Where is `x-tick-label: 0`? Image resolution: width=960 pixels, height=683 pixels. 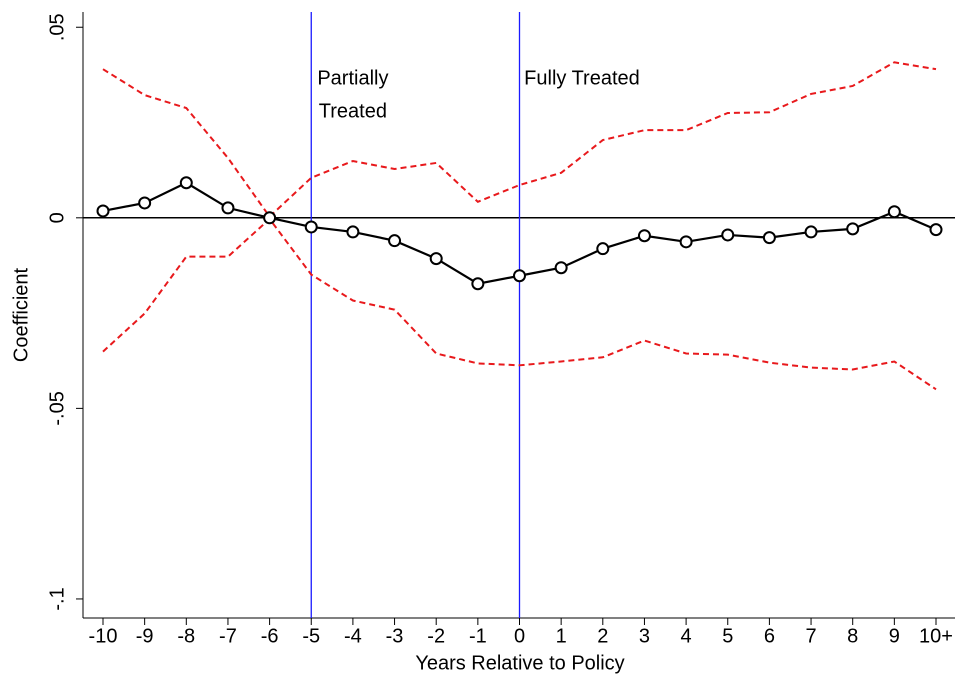 x-tick-label: 0 is located at coordinates (519, 636).